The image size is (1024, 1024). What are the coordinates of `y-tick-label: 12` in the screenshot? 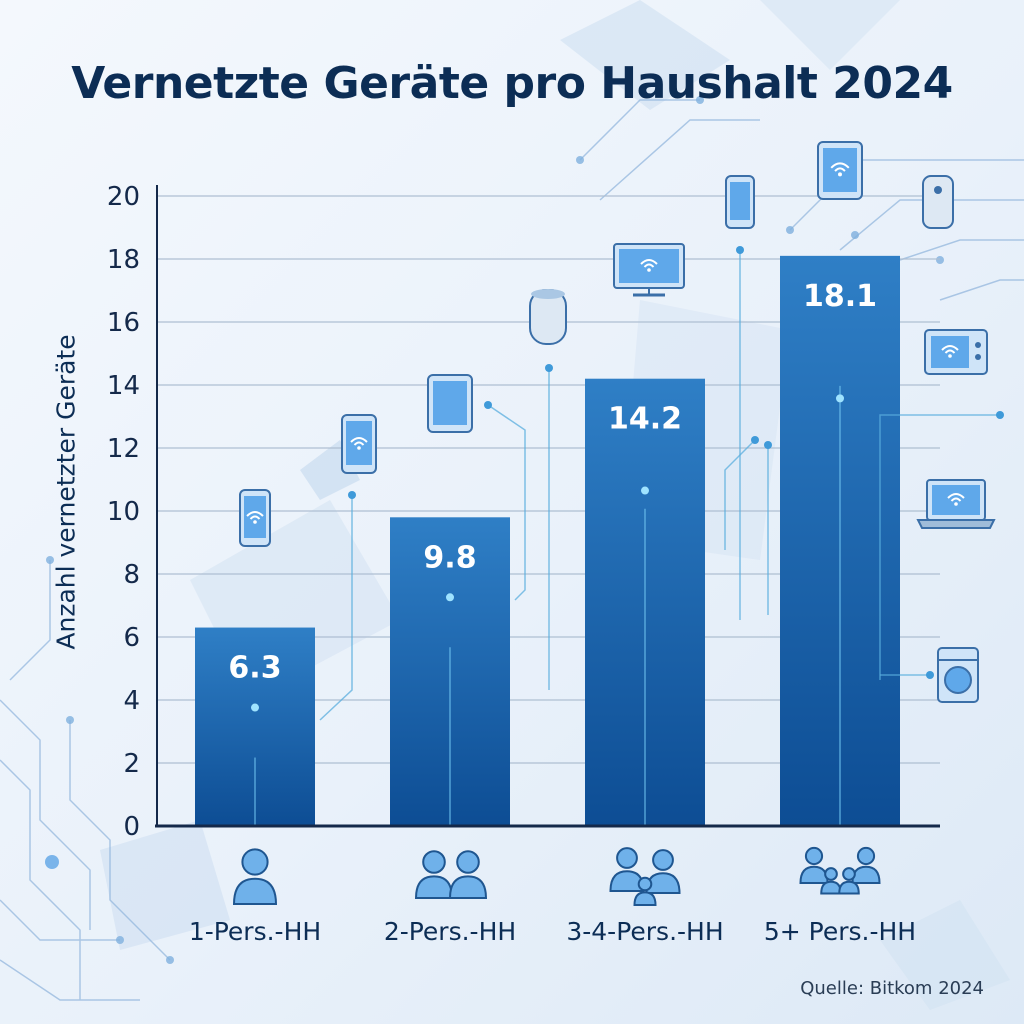 It's located at (123, 449).